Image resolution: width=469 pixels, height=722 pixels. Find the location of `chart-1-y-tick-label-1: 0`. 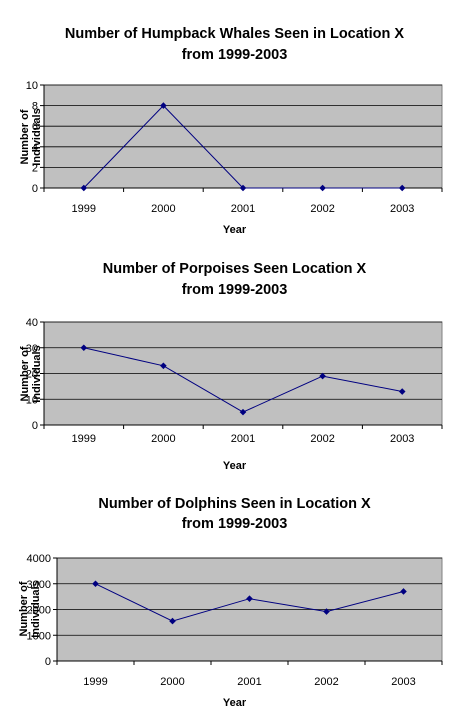

chart-1-y-tick-label-1: 0 is located at coordinates (35, 189).